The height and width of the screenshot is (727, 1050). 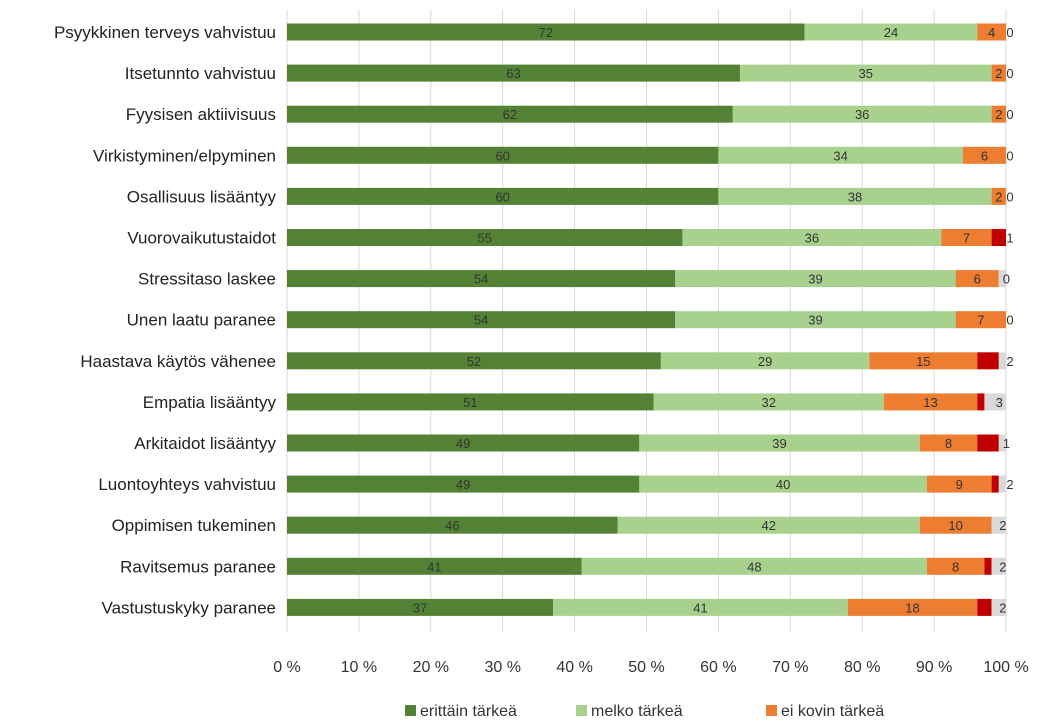 I want to click on category-label: Psyykkinen terveys vahvistuu, so click(x=165, y=32).